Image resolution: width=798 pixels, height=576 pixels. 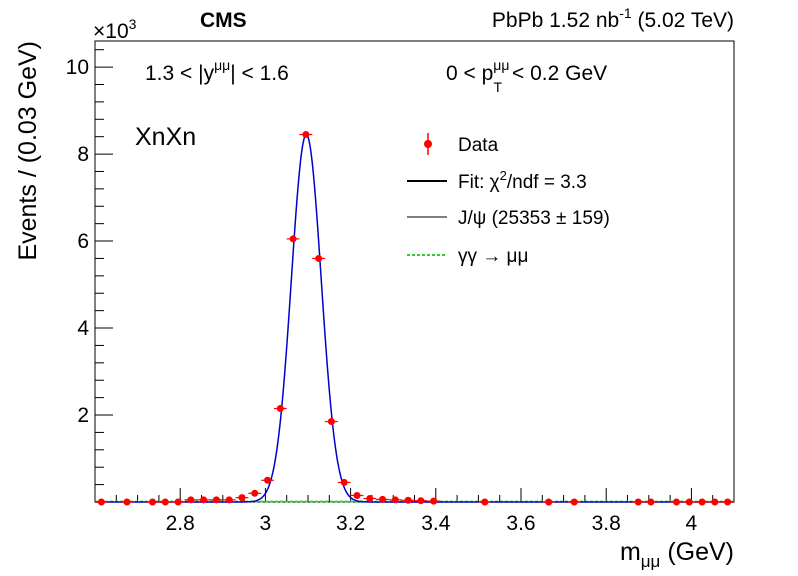 What do you see at coordinates (83, 328) in the screenshot?
I see `y-tick-label: 4` at bounding box center [83, 328].